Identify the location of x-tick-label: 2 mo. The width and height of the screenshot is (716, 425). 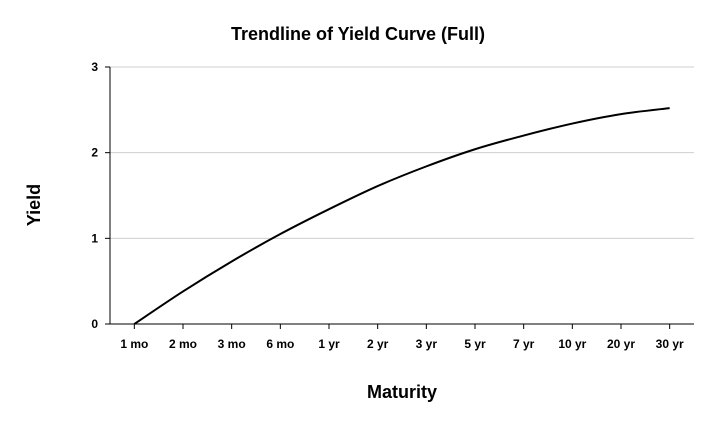
(183, 344).